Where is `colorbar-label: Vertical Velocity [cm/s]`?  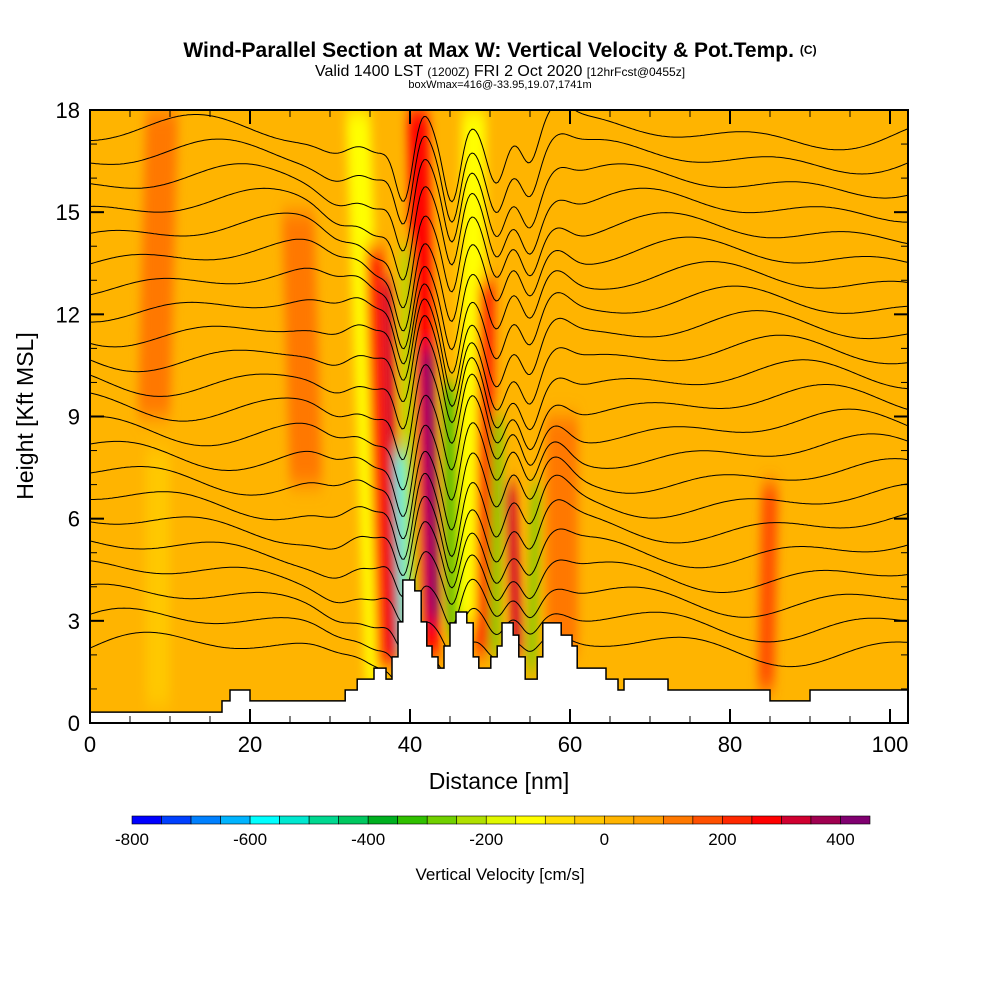
colorbar-label: Vertical Velocity [cm/s] is located at coordinates (499, 874).